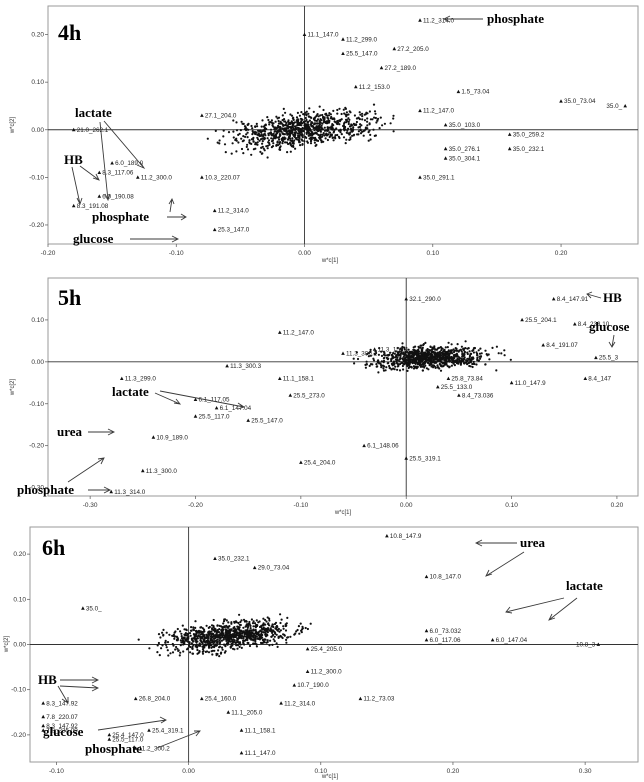 The image size is (644, 782). Describe the element at coordinates (529, 149) in the screenshot. I see `data-point-label: 35.0_232.1` at that location.